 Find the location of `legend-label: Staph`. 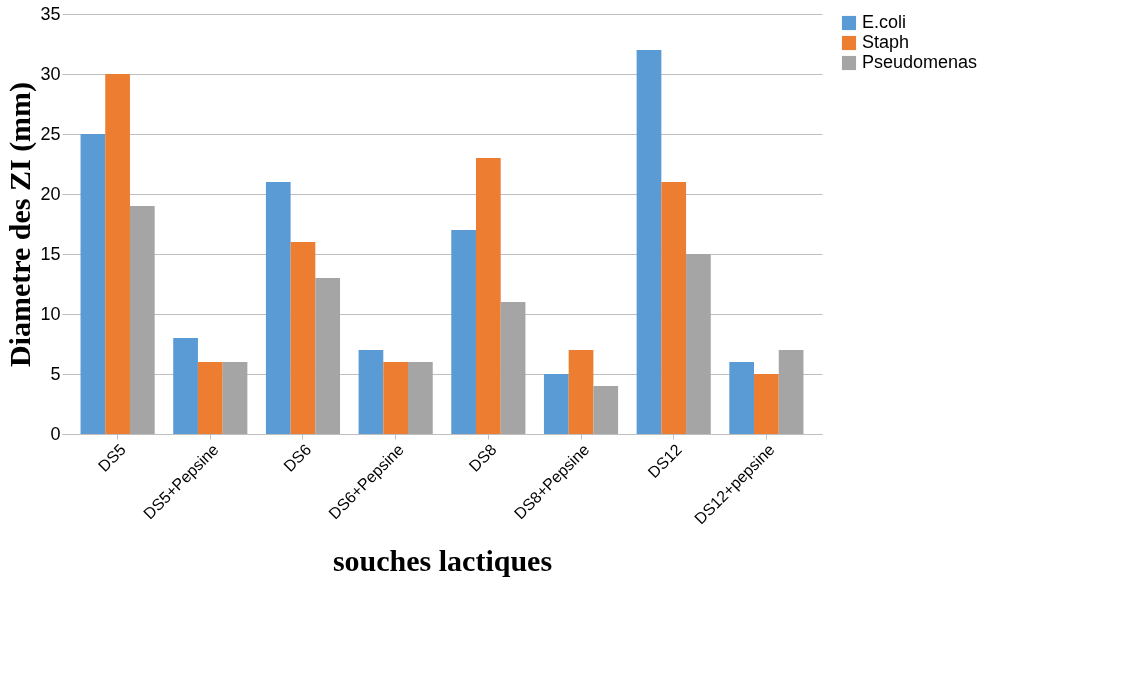

legend-label: Staph is located at coordinates (886, 42).